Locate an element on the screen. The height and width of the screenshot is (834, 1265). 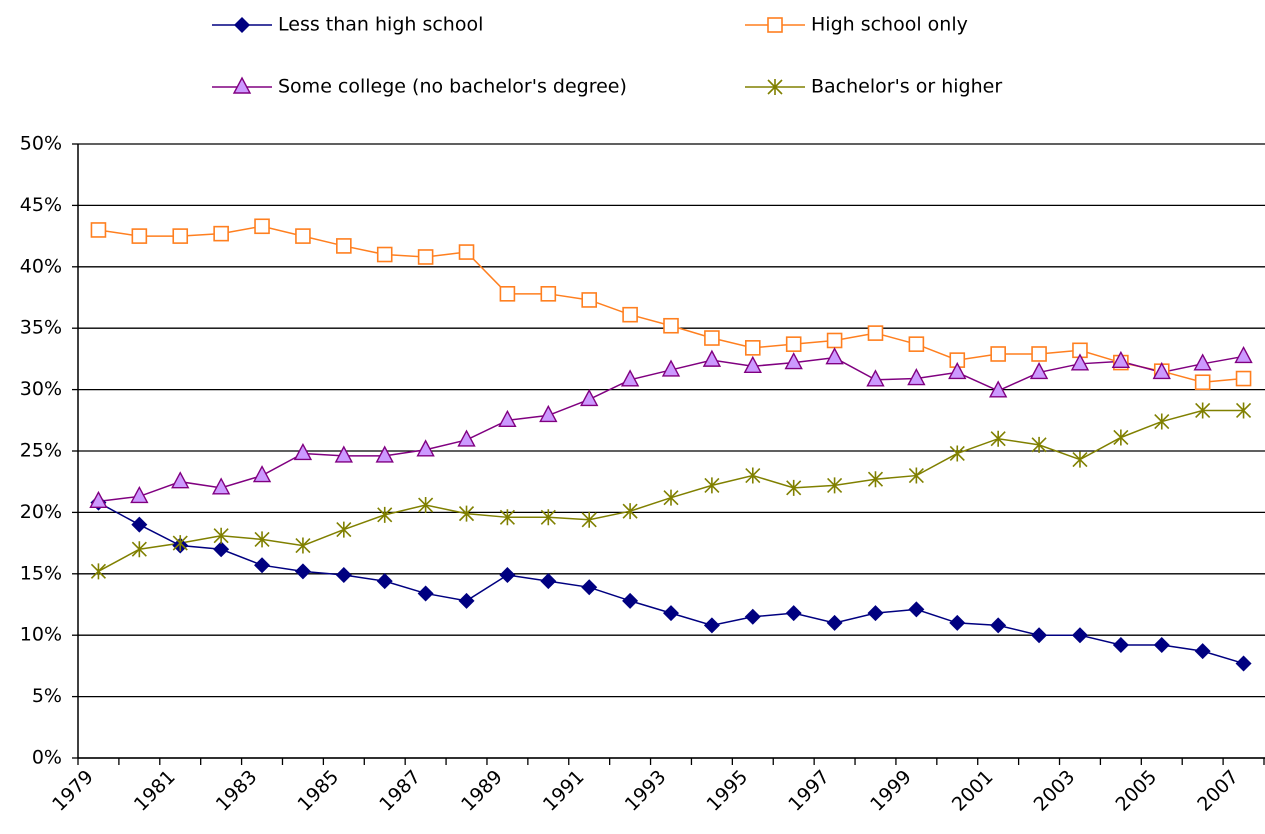
y-tick-label: 25% is located at coordinates (41, 451).